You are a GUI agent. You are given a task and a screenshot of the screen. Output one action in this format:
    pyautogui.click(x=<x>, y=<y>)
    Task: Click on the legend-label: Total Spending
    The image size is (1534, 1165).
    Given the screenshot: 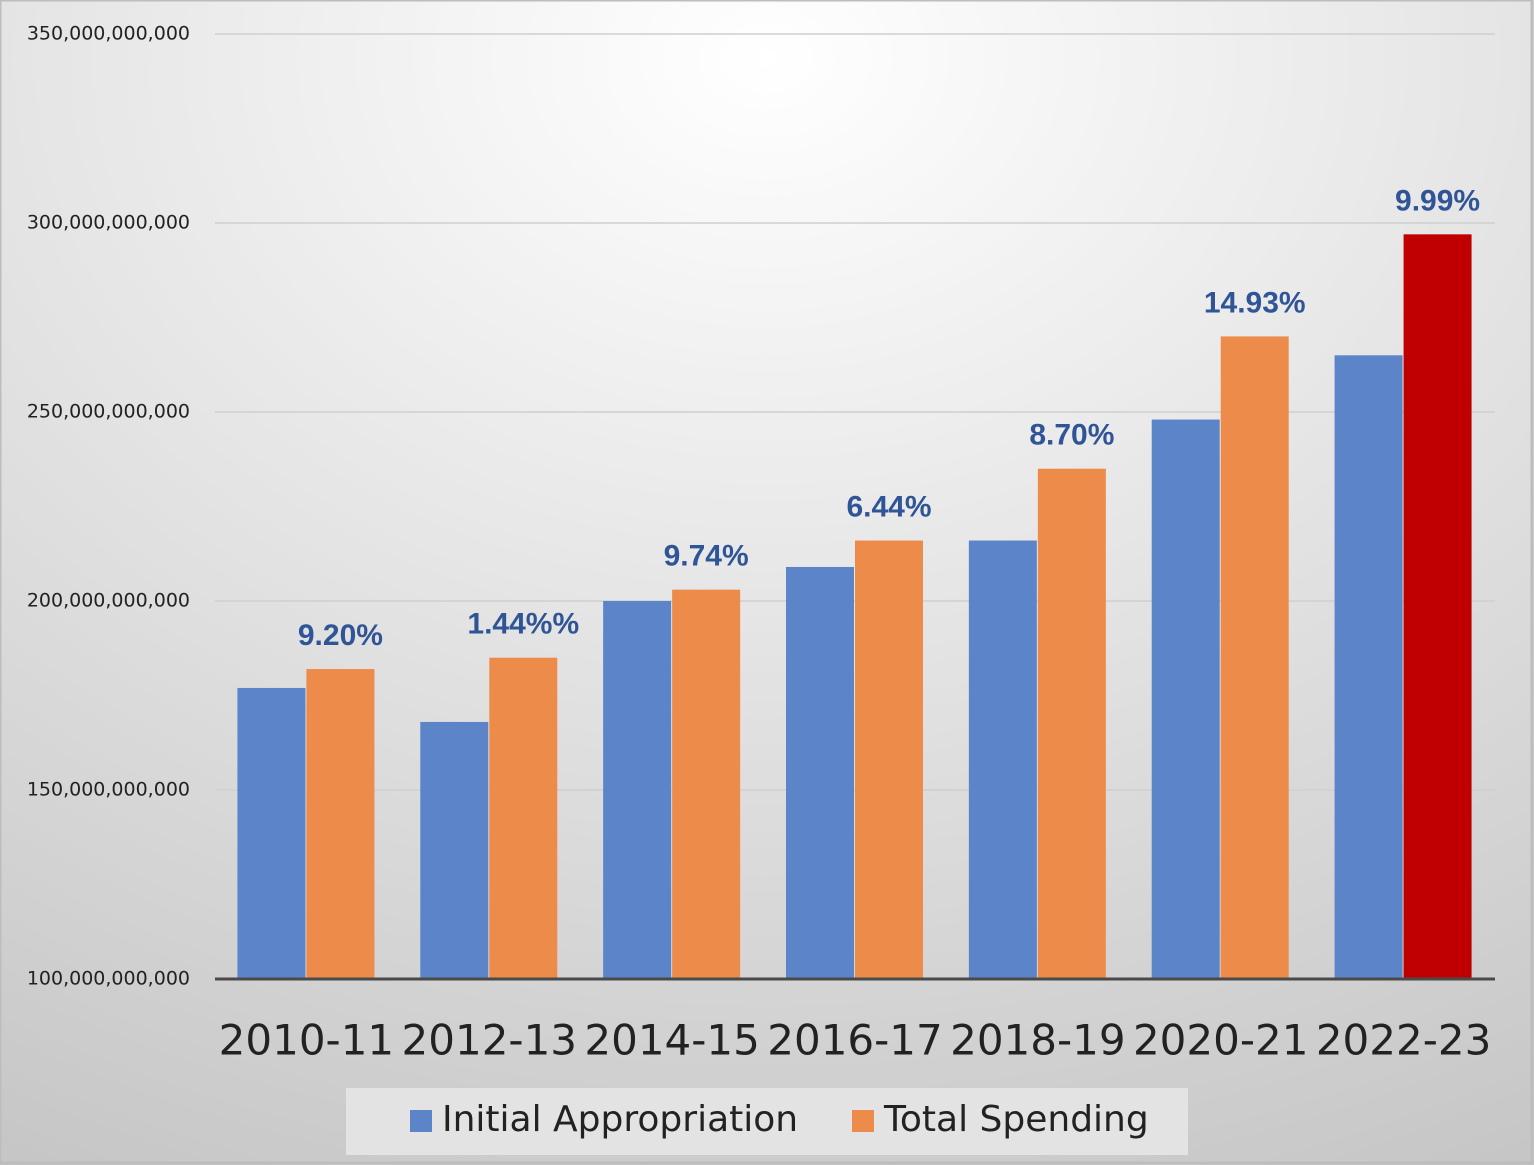 What is the action you would take?
    pyautogui.click(x=1016, y=1119)
    